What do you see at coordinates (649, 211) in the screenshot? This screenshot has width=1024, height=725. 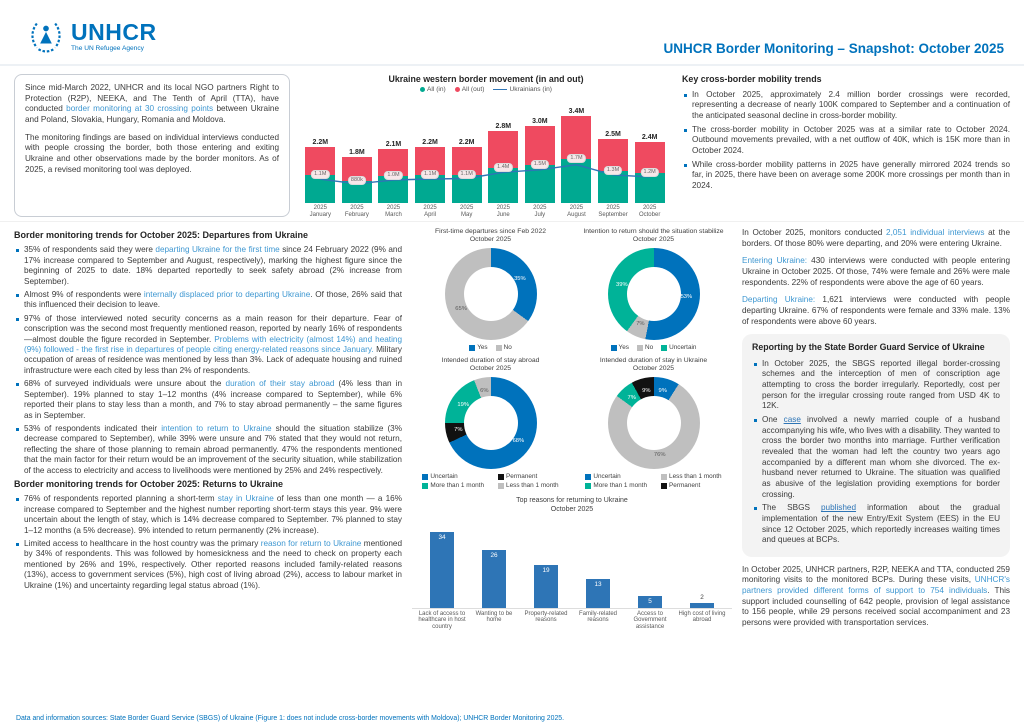 I see `x-axis-label: 2025 October` at bounding box center [649, 211].